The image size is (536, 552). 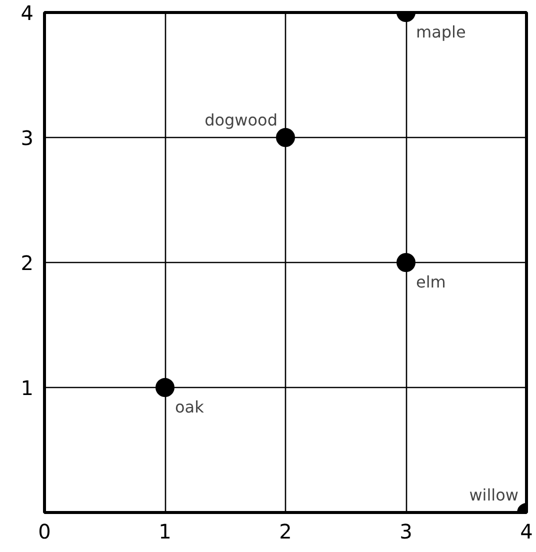 I want to click on annotation: oak, so click(x=190, y=407).